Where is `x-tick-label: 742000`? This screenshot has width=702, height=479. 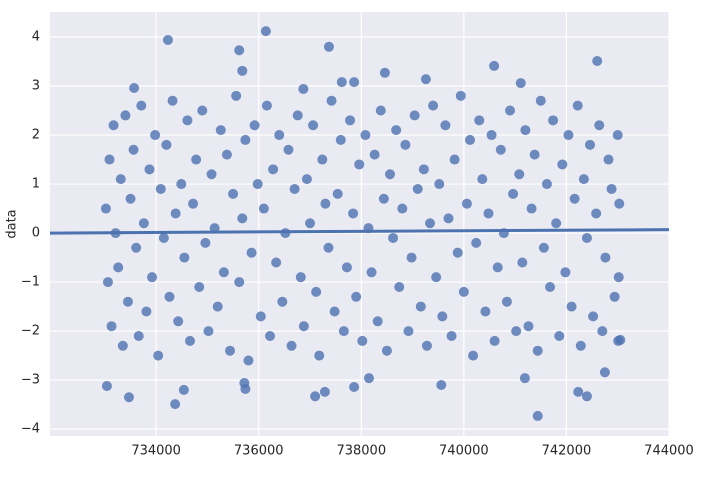 x-tick-label: 742000 is located at coordinates (567, 451).